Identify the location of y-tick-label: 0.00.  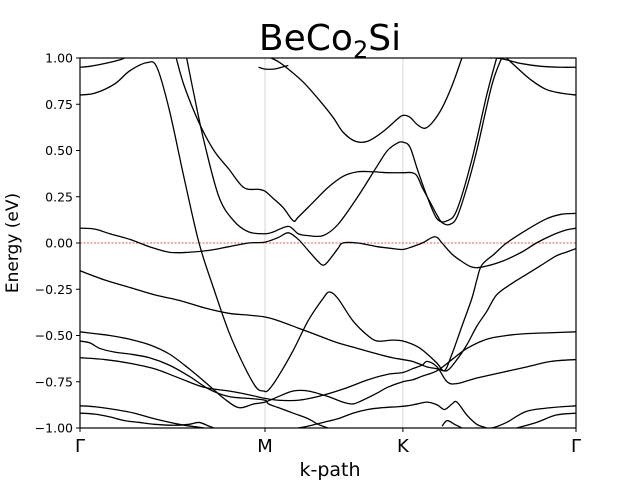
(59, 243).